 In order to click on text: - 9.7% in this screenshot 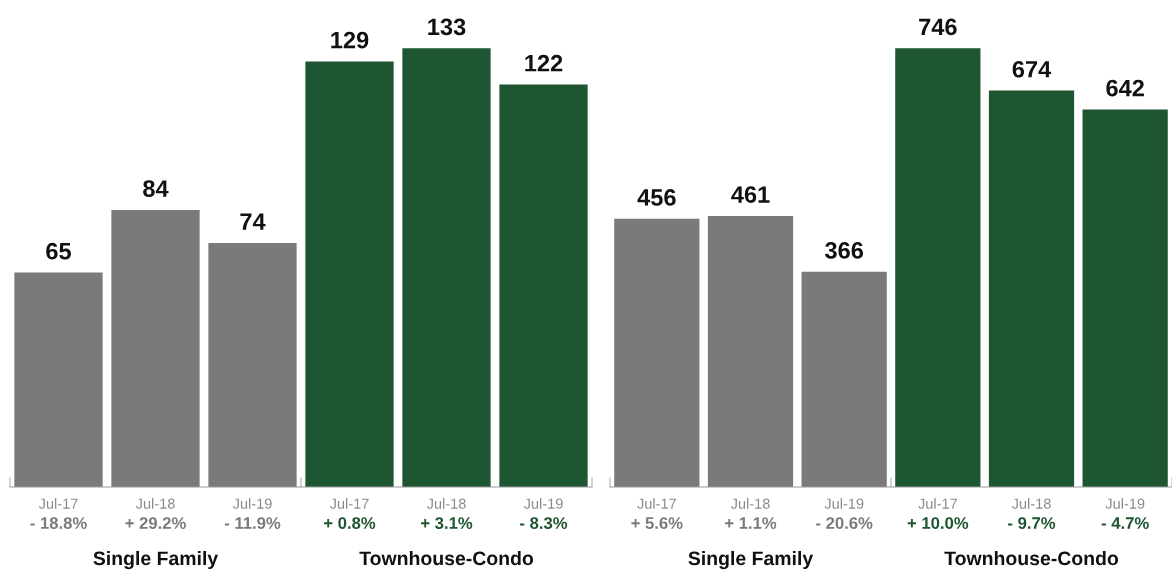, I will do `click(1032, 523)`.